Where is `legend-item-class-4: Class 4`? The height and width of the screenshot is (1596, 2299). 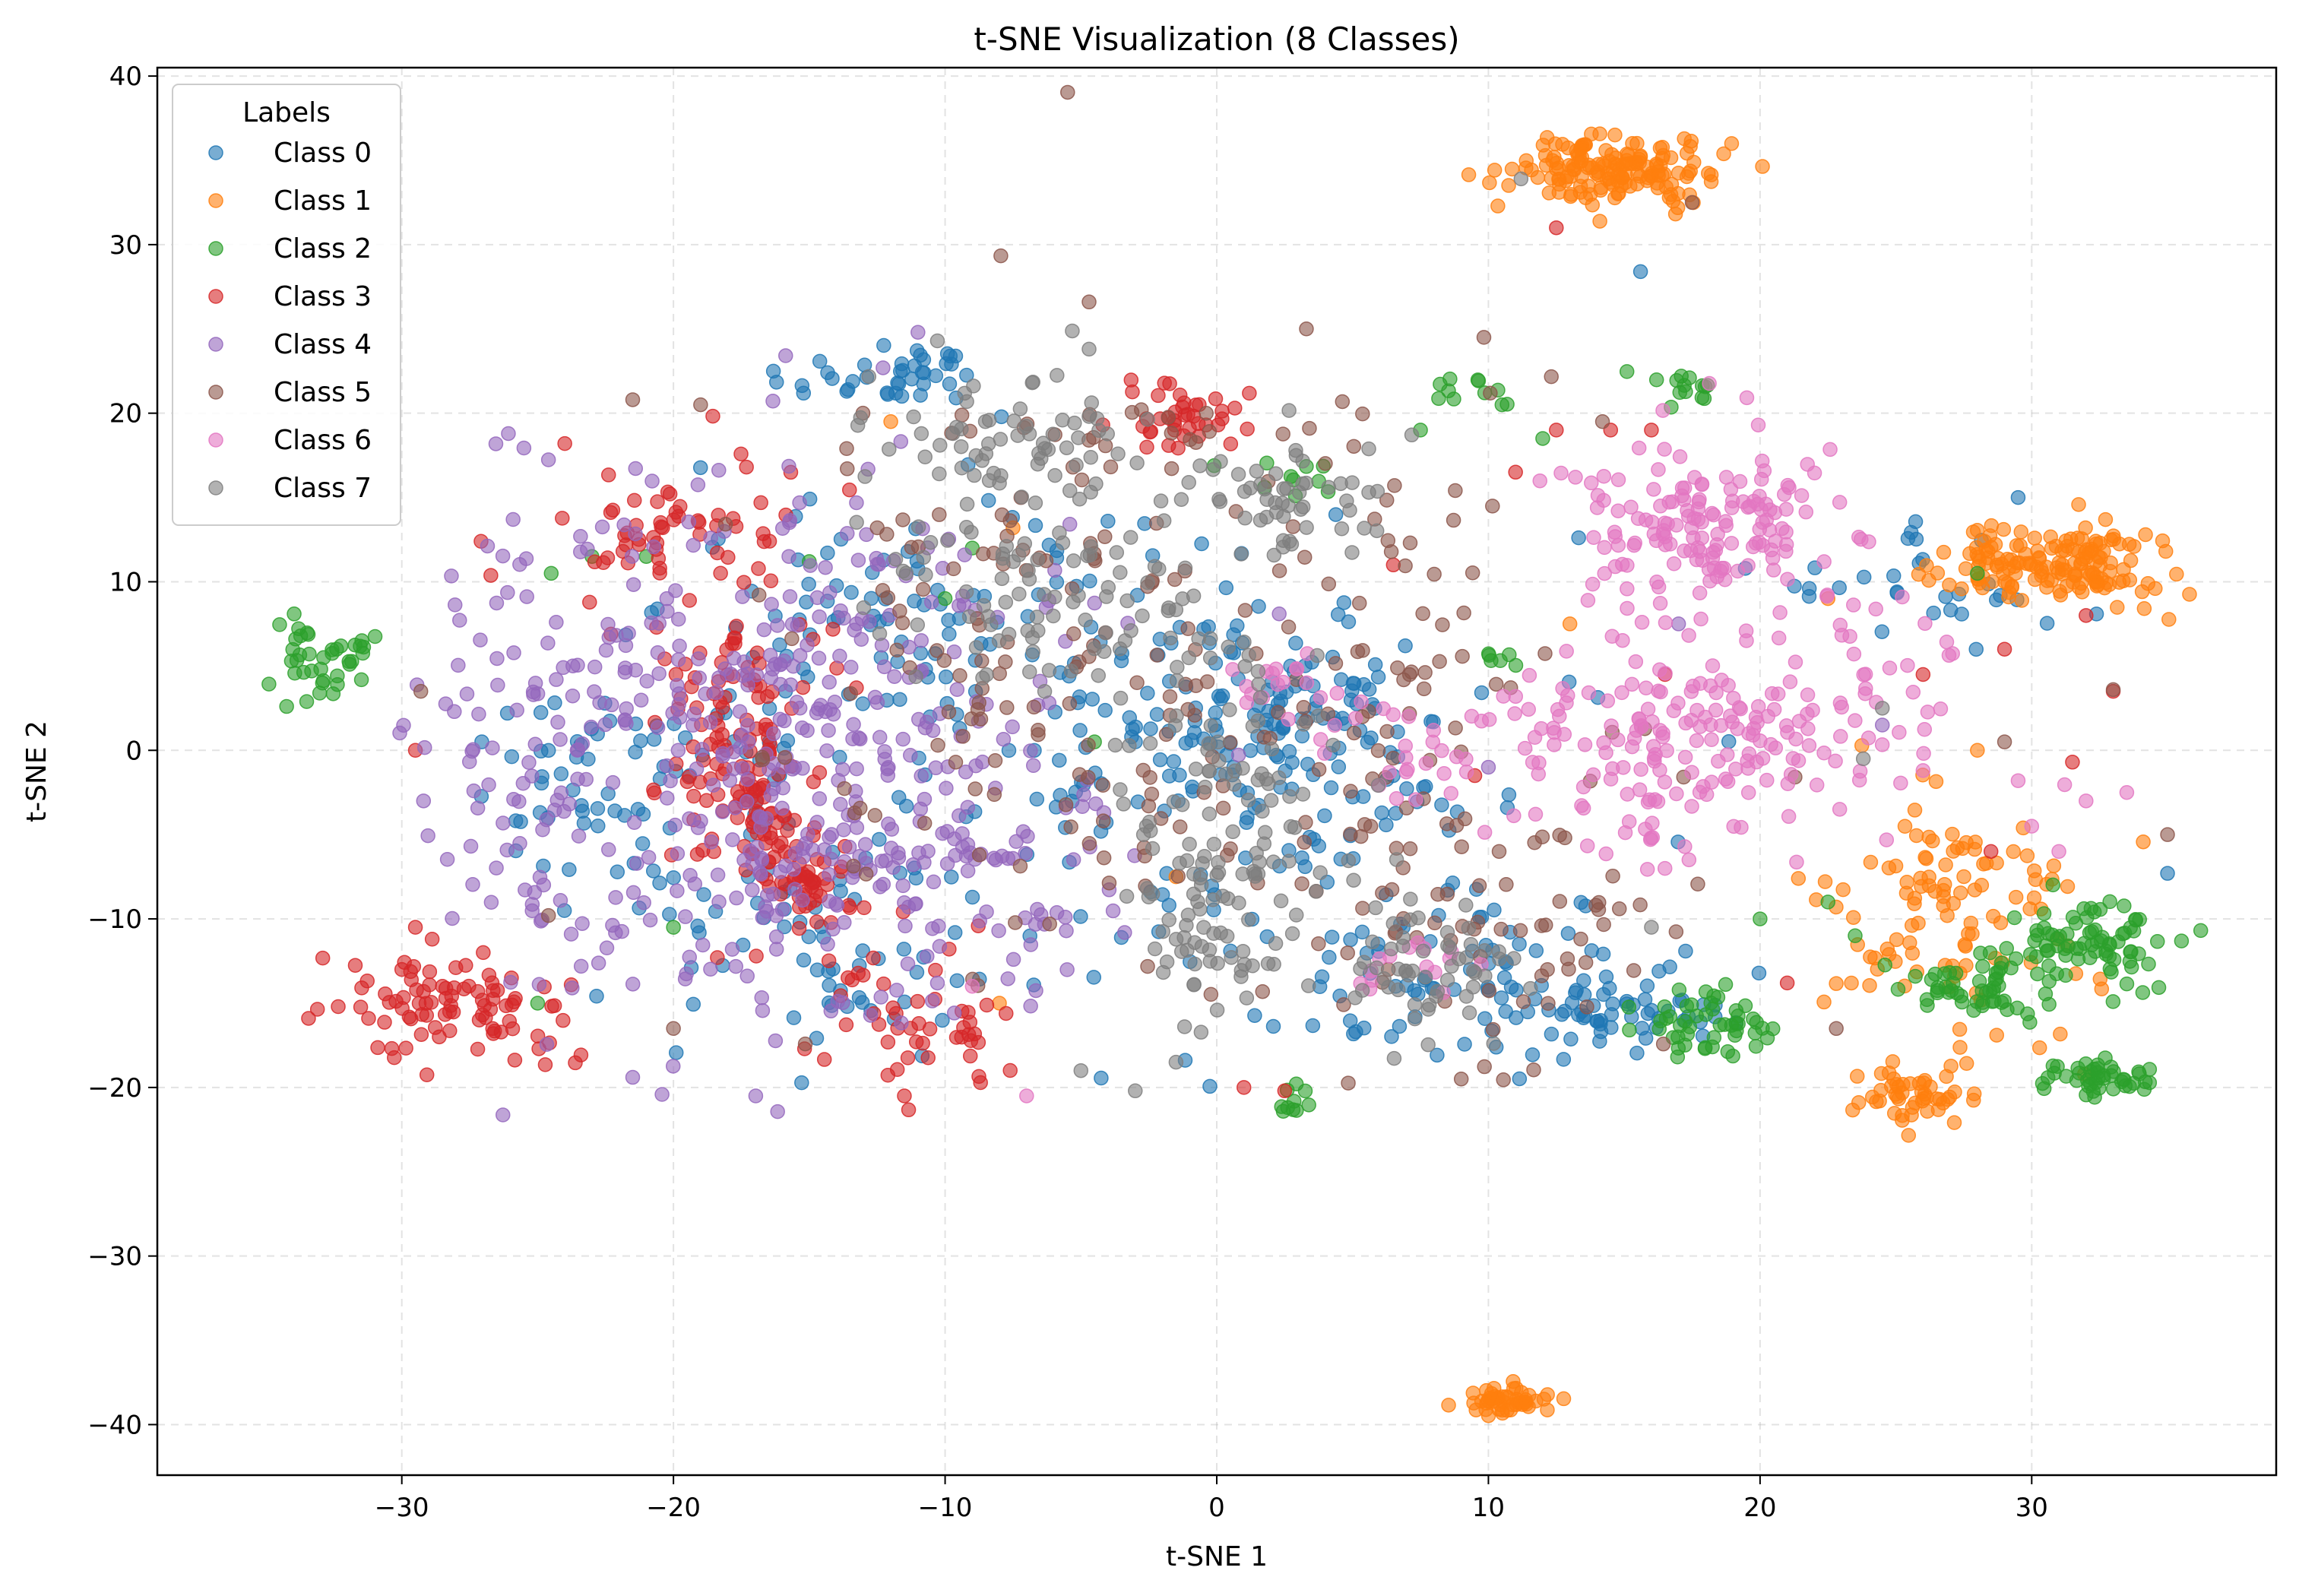
legend-item-class-4: Class 4 is located at coordinates (290, 345).